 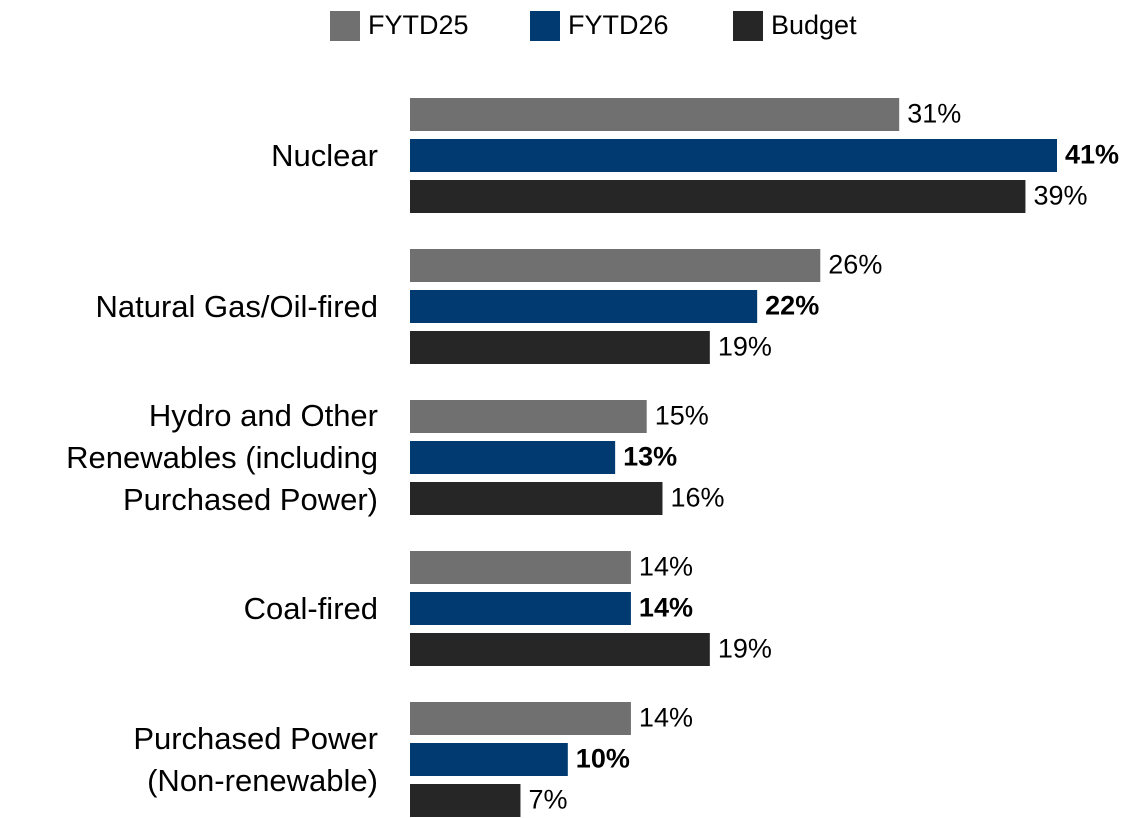 I want to click on legend-label: FYTD26, so click(x=618, y=25).